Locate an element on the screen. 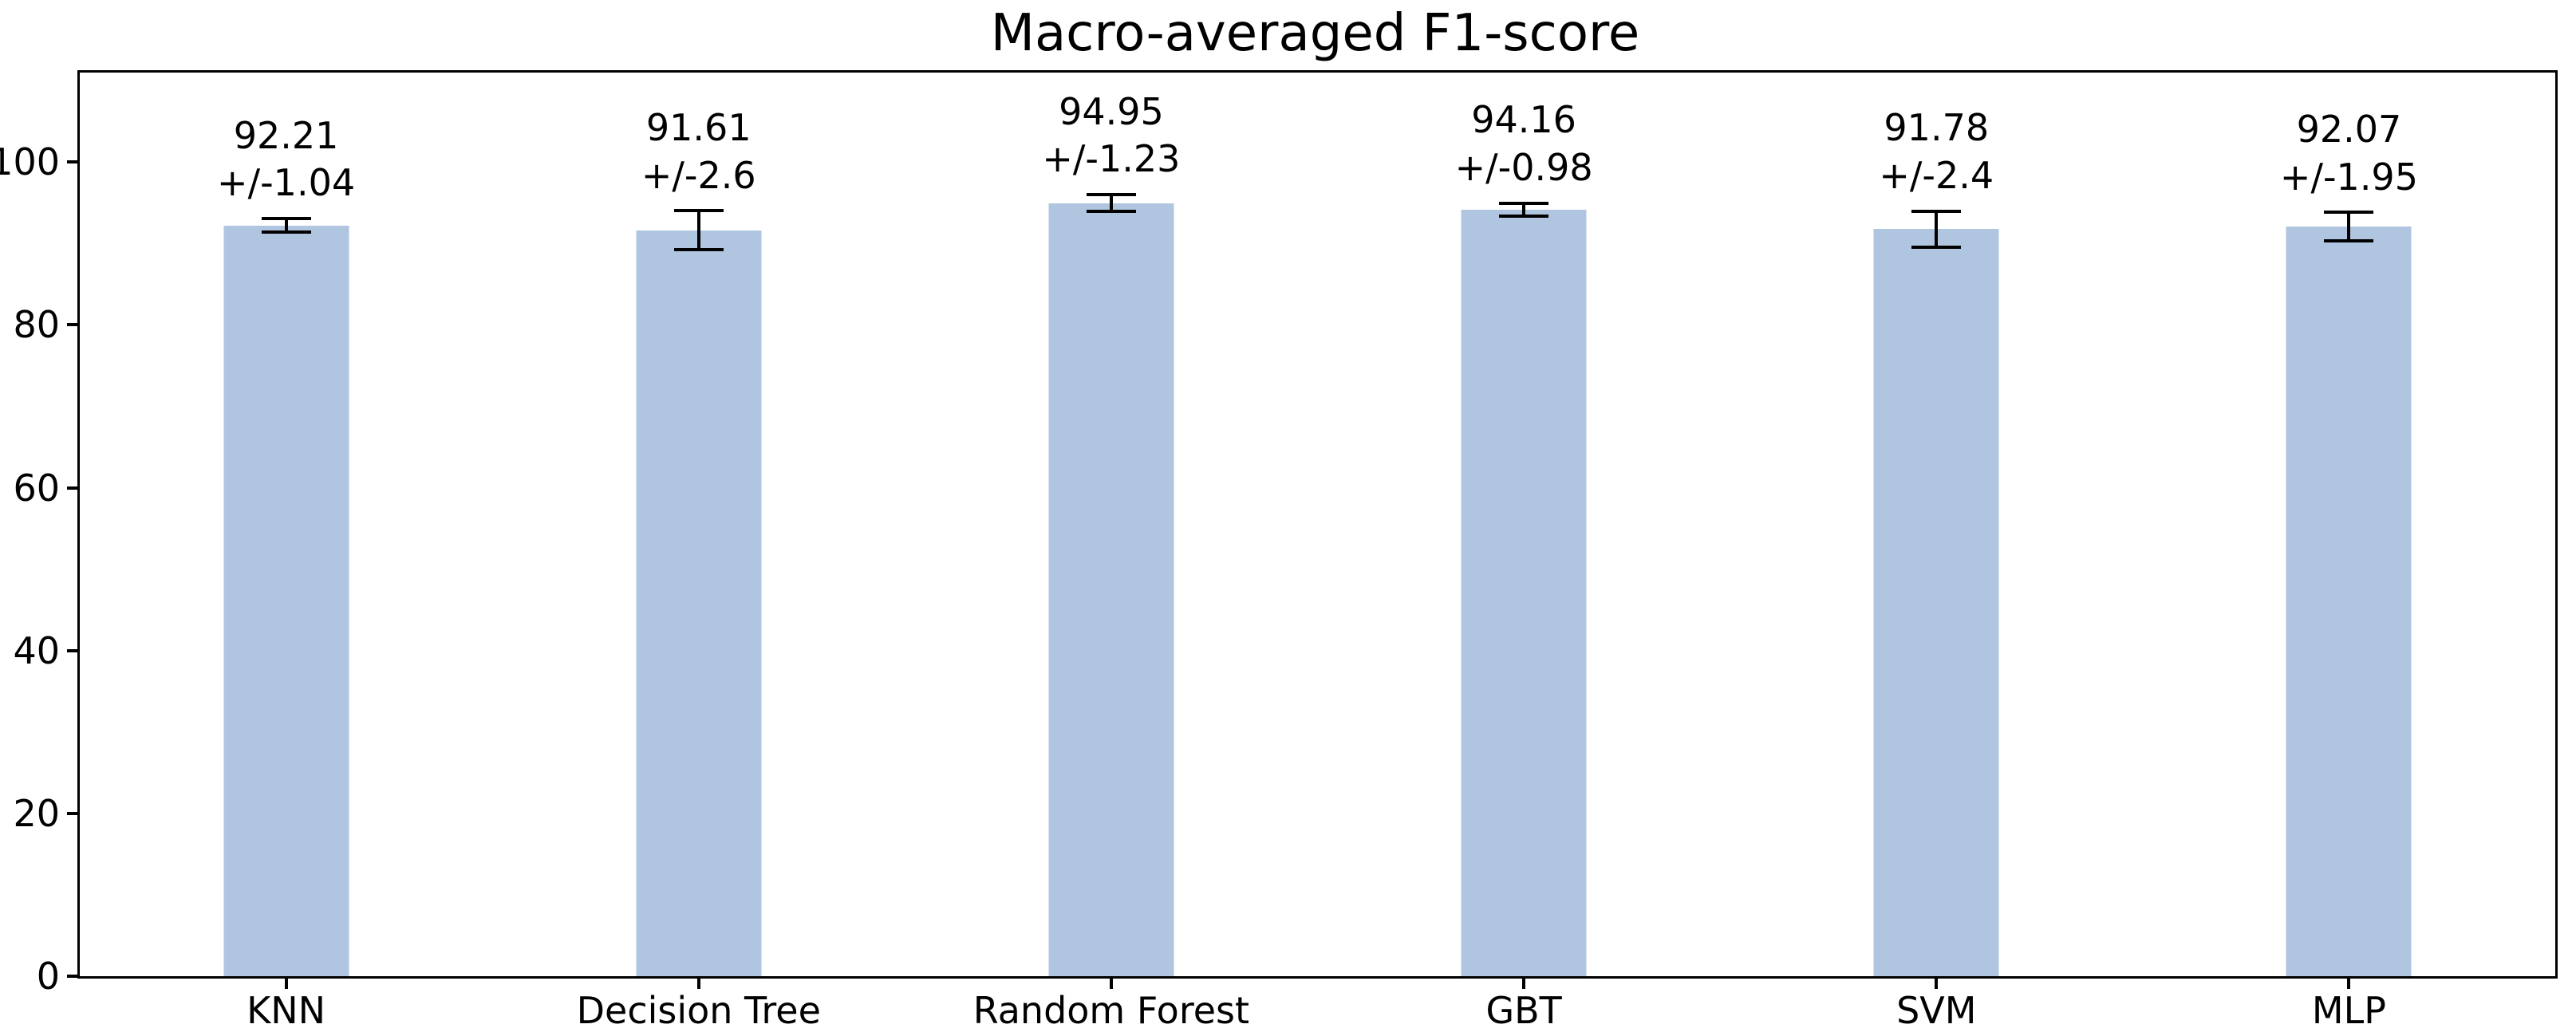  bar-value-label: 91.78 +/-2.4 is located at coordinates (1936, 152).